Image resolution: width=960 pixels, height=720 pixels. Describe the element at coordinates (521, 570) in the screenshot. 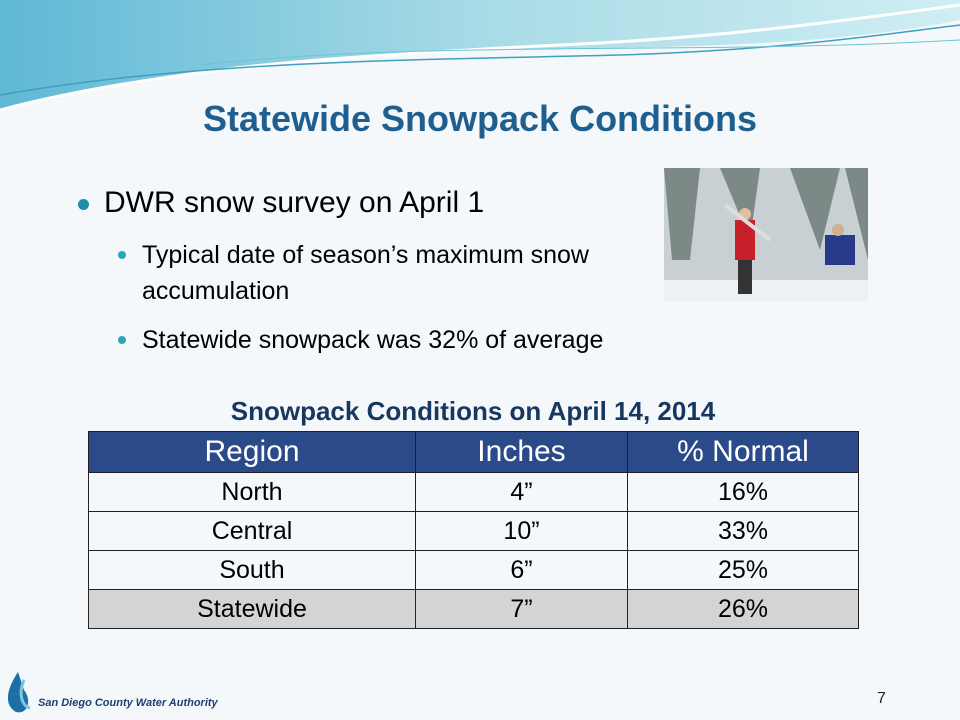

I see `table-cell: 6”` at that location.